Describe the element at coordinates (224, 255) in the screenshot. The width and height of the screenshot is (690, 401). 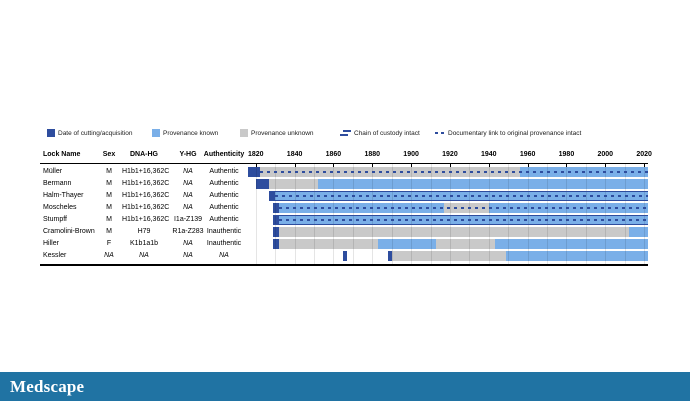
I see `authenticity-cell: NA` at that location.